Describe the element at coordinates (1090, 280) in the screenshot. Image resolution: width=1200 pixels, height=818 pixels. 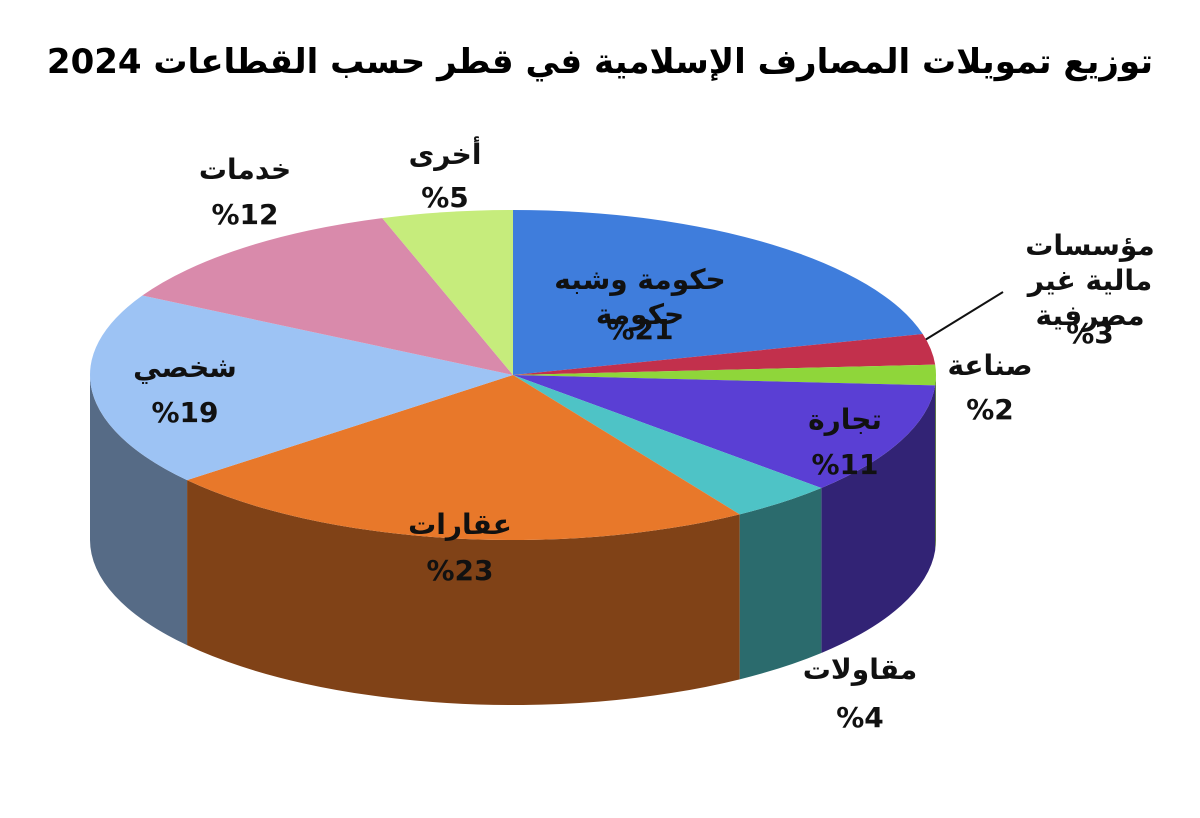
I see `slice-label: مؤسسات مالية غير مصرفية` at that location.